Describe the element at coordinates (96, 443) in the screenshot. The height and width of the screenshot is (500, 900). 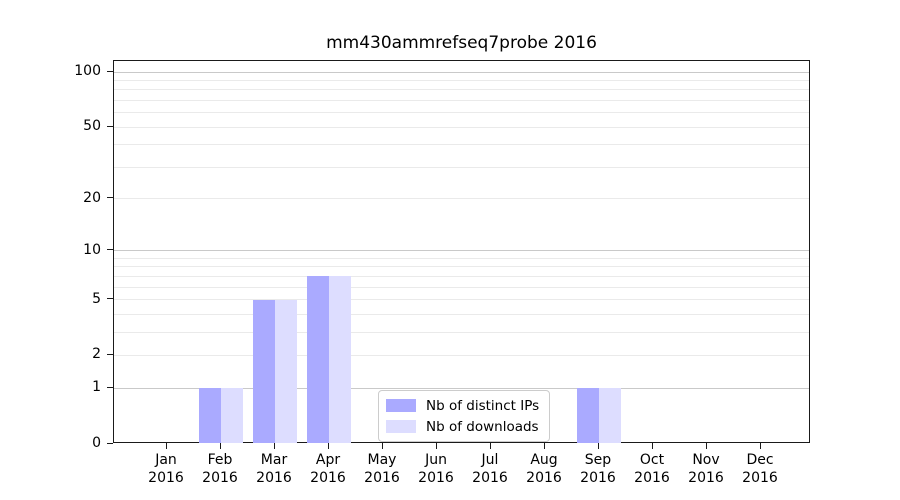
I see `ytick-label-0: 0` at that location.